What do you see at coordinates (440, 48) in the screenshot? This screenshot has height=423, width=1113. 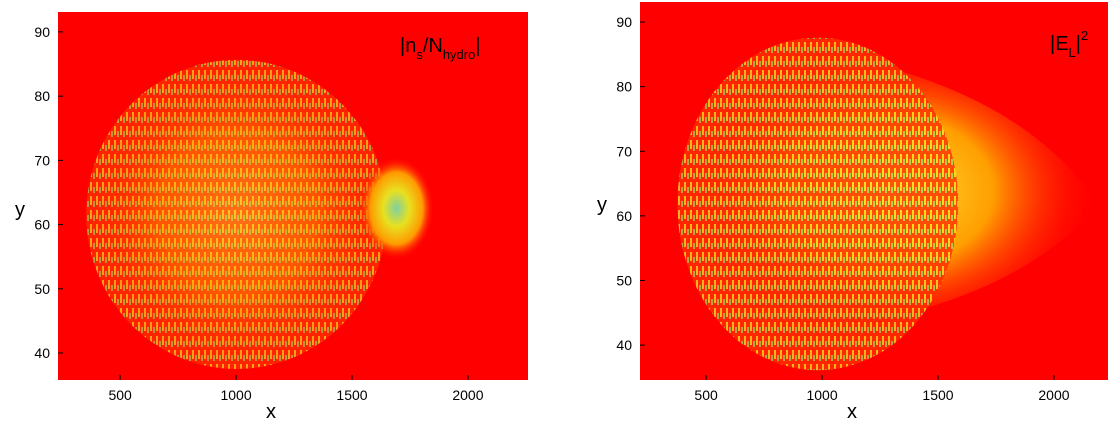 I see `panel-title: |ns/Nhydro|` at bounding box center [440, 48].